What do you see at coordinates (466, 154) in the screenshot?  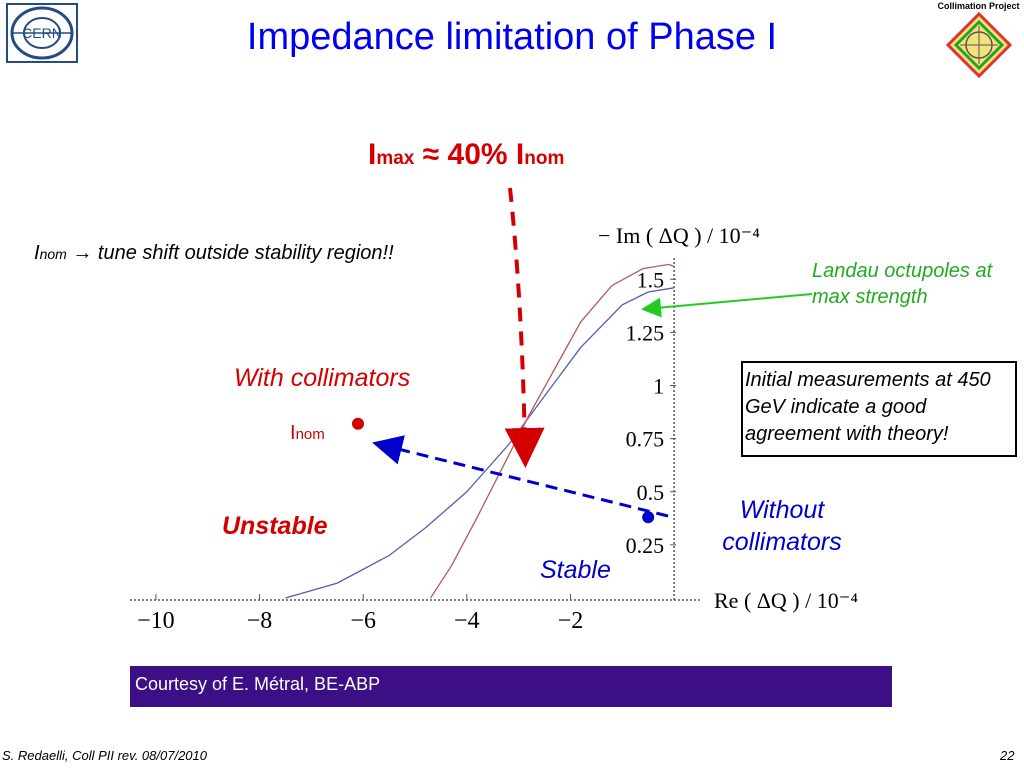 I see `imax-headline: Imax ≈ 40% Inom` at bounding box center [466, 154].